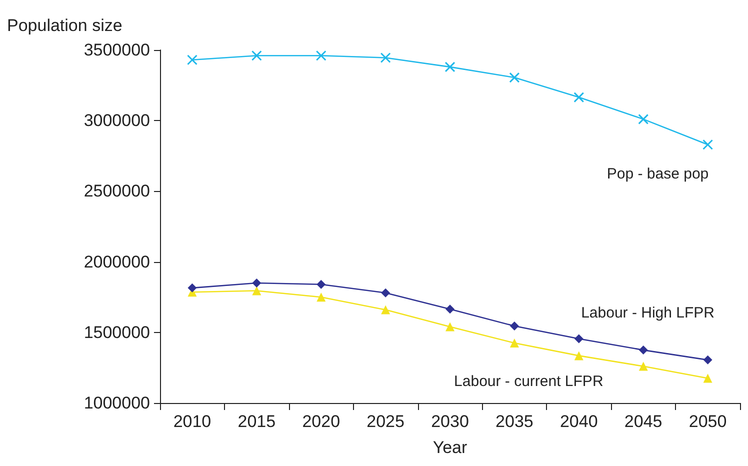 This screenshot has width=748, height=466. Describe the element at coordinates (707, 421) in the screenshot. I see `x-tick-label: 2050` at that location.